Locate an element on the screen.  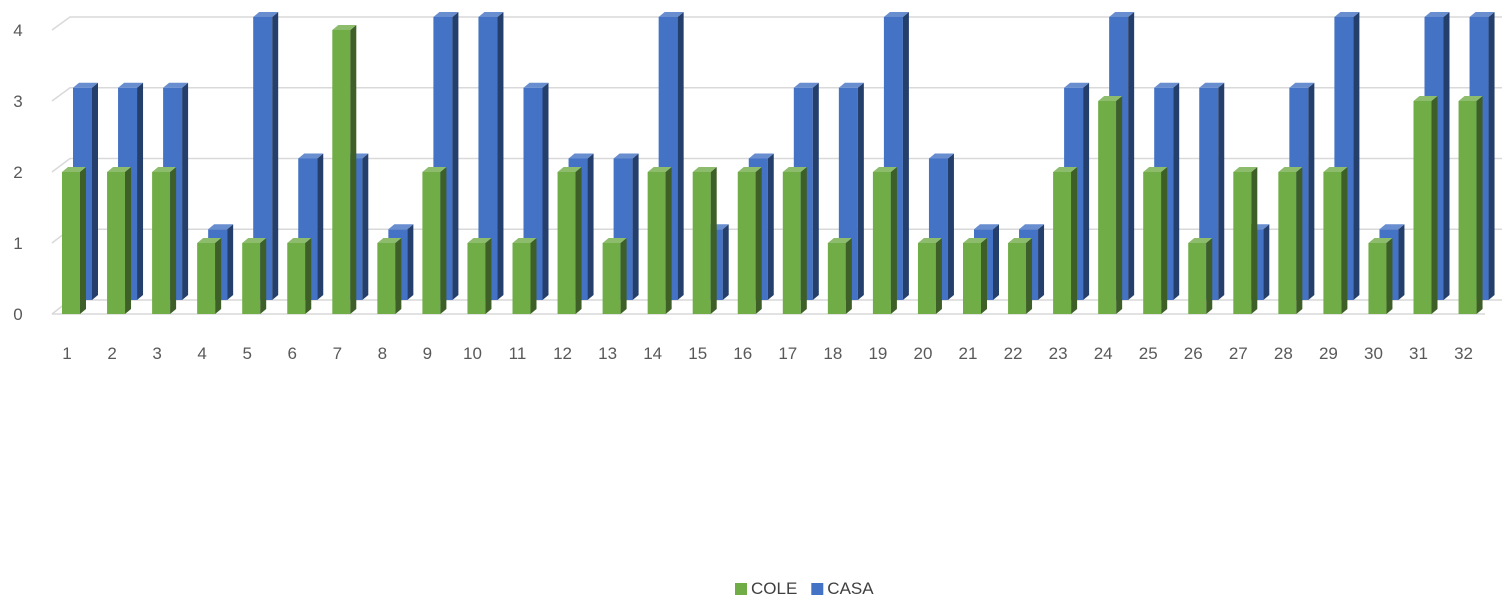
y-axis: 0 1 2 3 4 is located at coordinates (17, 172).